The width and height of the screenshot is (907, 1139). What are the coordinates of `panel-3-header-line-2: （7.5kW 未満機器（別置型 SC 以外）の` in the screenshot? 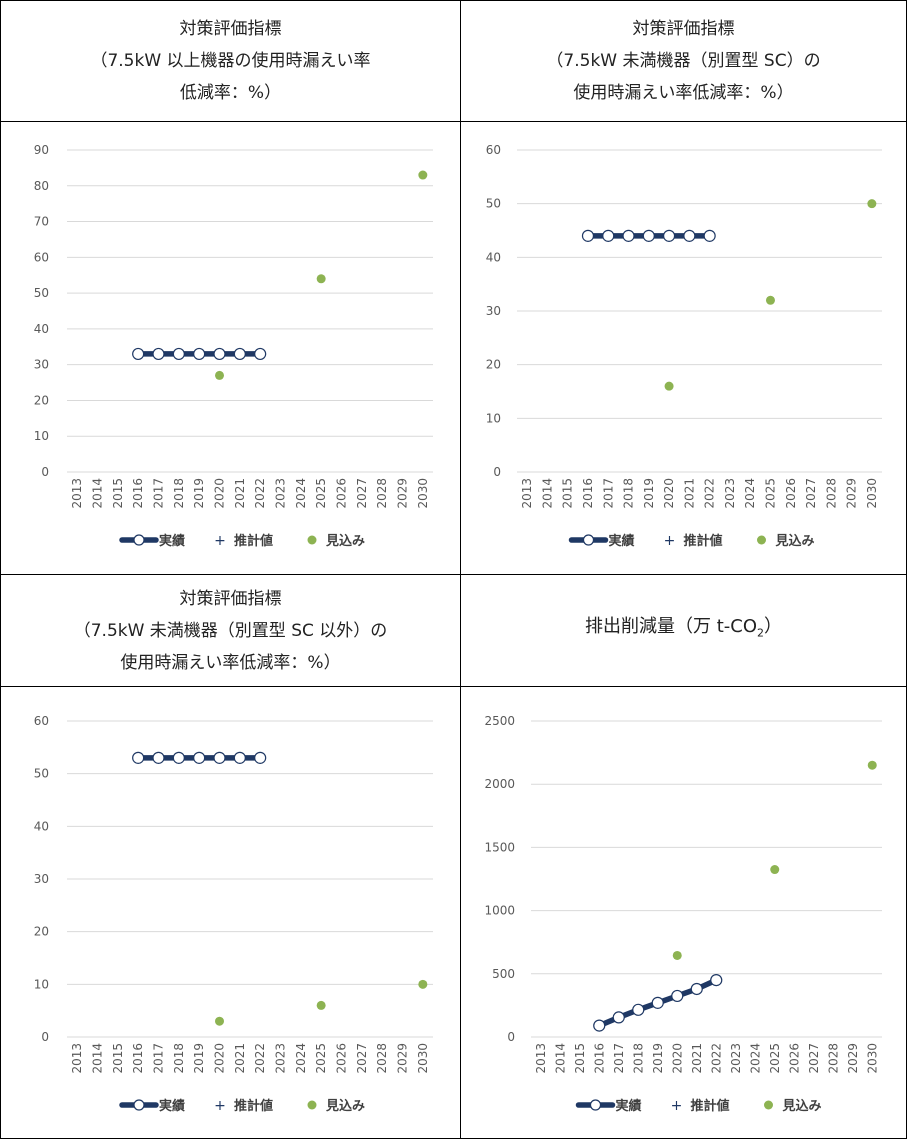 It's located at (230, 630).